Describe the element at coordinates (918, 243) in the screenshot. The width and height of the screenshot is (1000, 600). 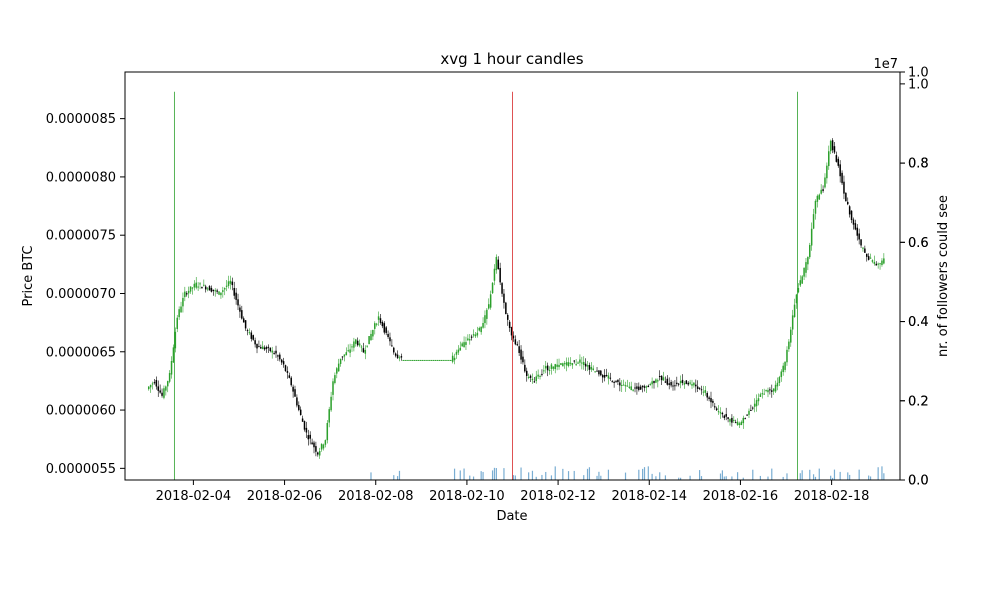
I see `y2-tick-label: 0.6` at that location.